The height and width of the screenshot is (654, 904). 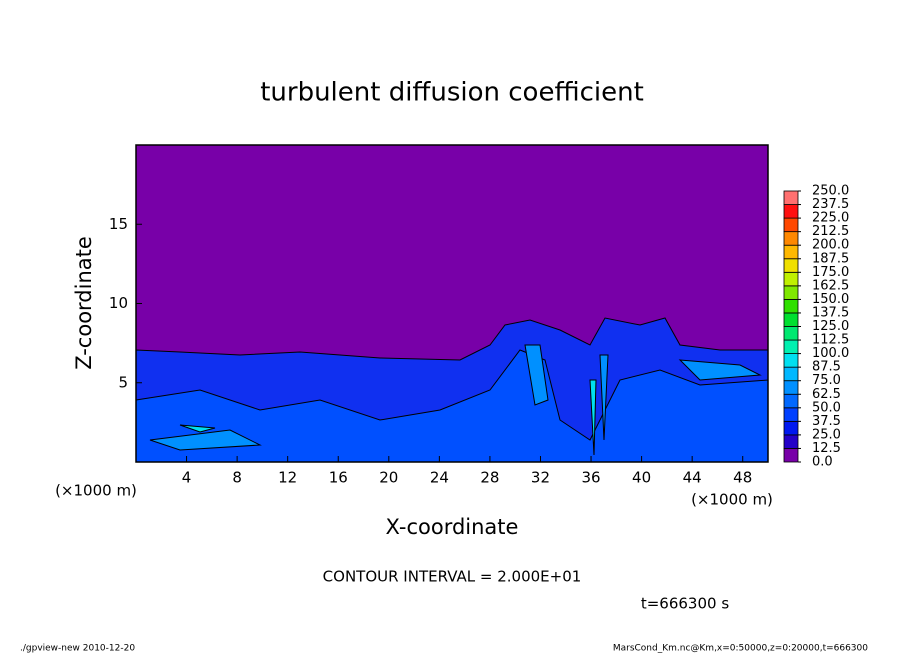 I want to click on x-tick-label: 4, so click(x=187, y=478).